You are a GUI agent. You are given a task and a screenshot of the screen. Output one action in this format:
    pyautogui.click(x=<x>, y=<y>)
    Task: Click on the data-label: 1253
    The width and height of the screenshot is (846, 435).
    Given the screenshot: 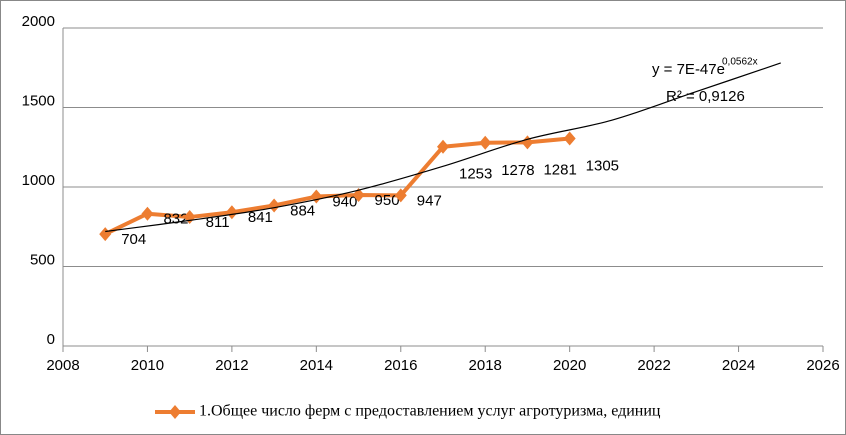 What is the action you would take?
    pyautogui.click(x=475, y=174)
    